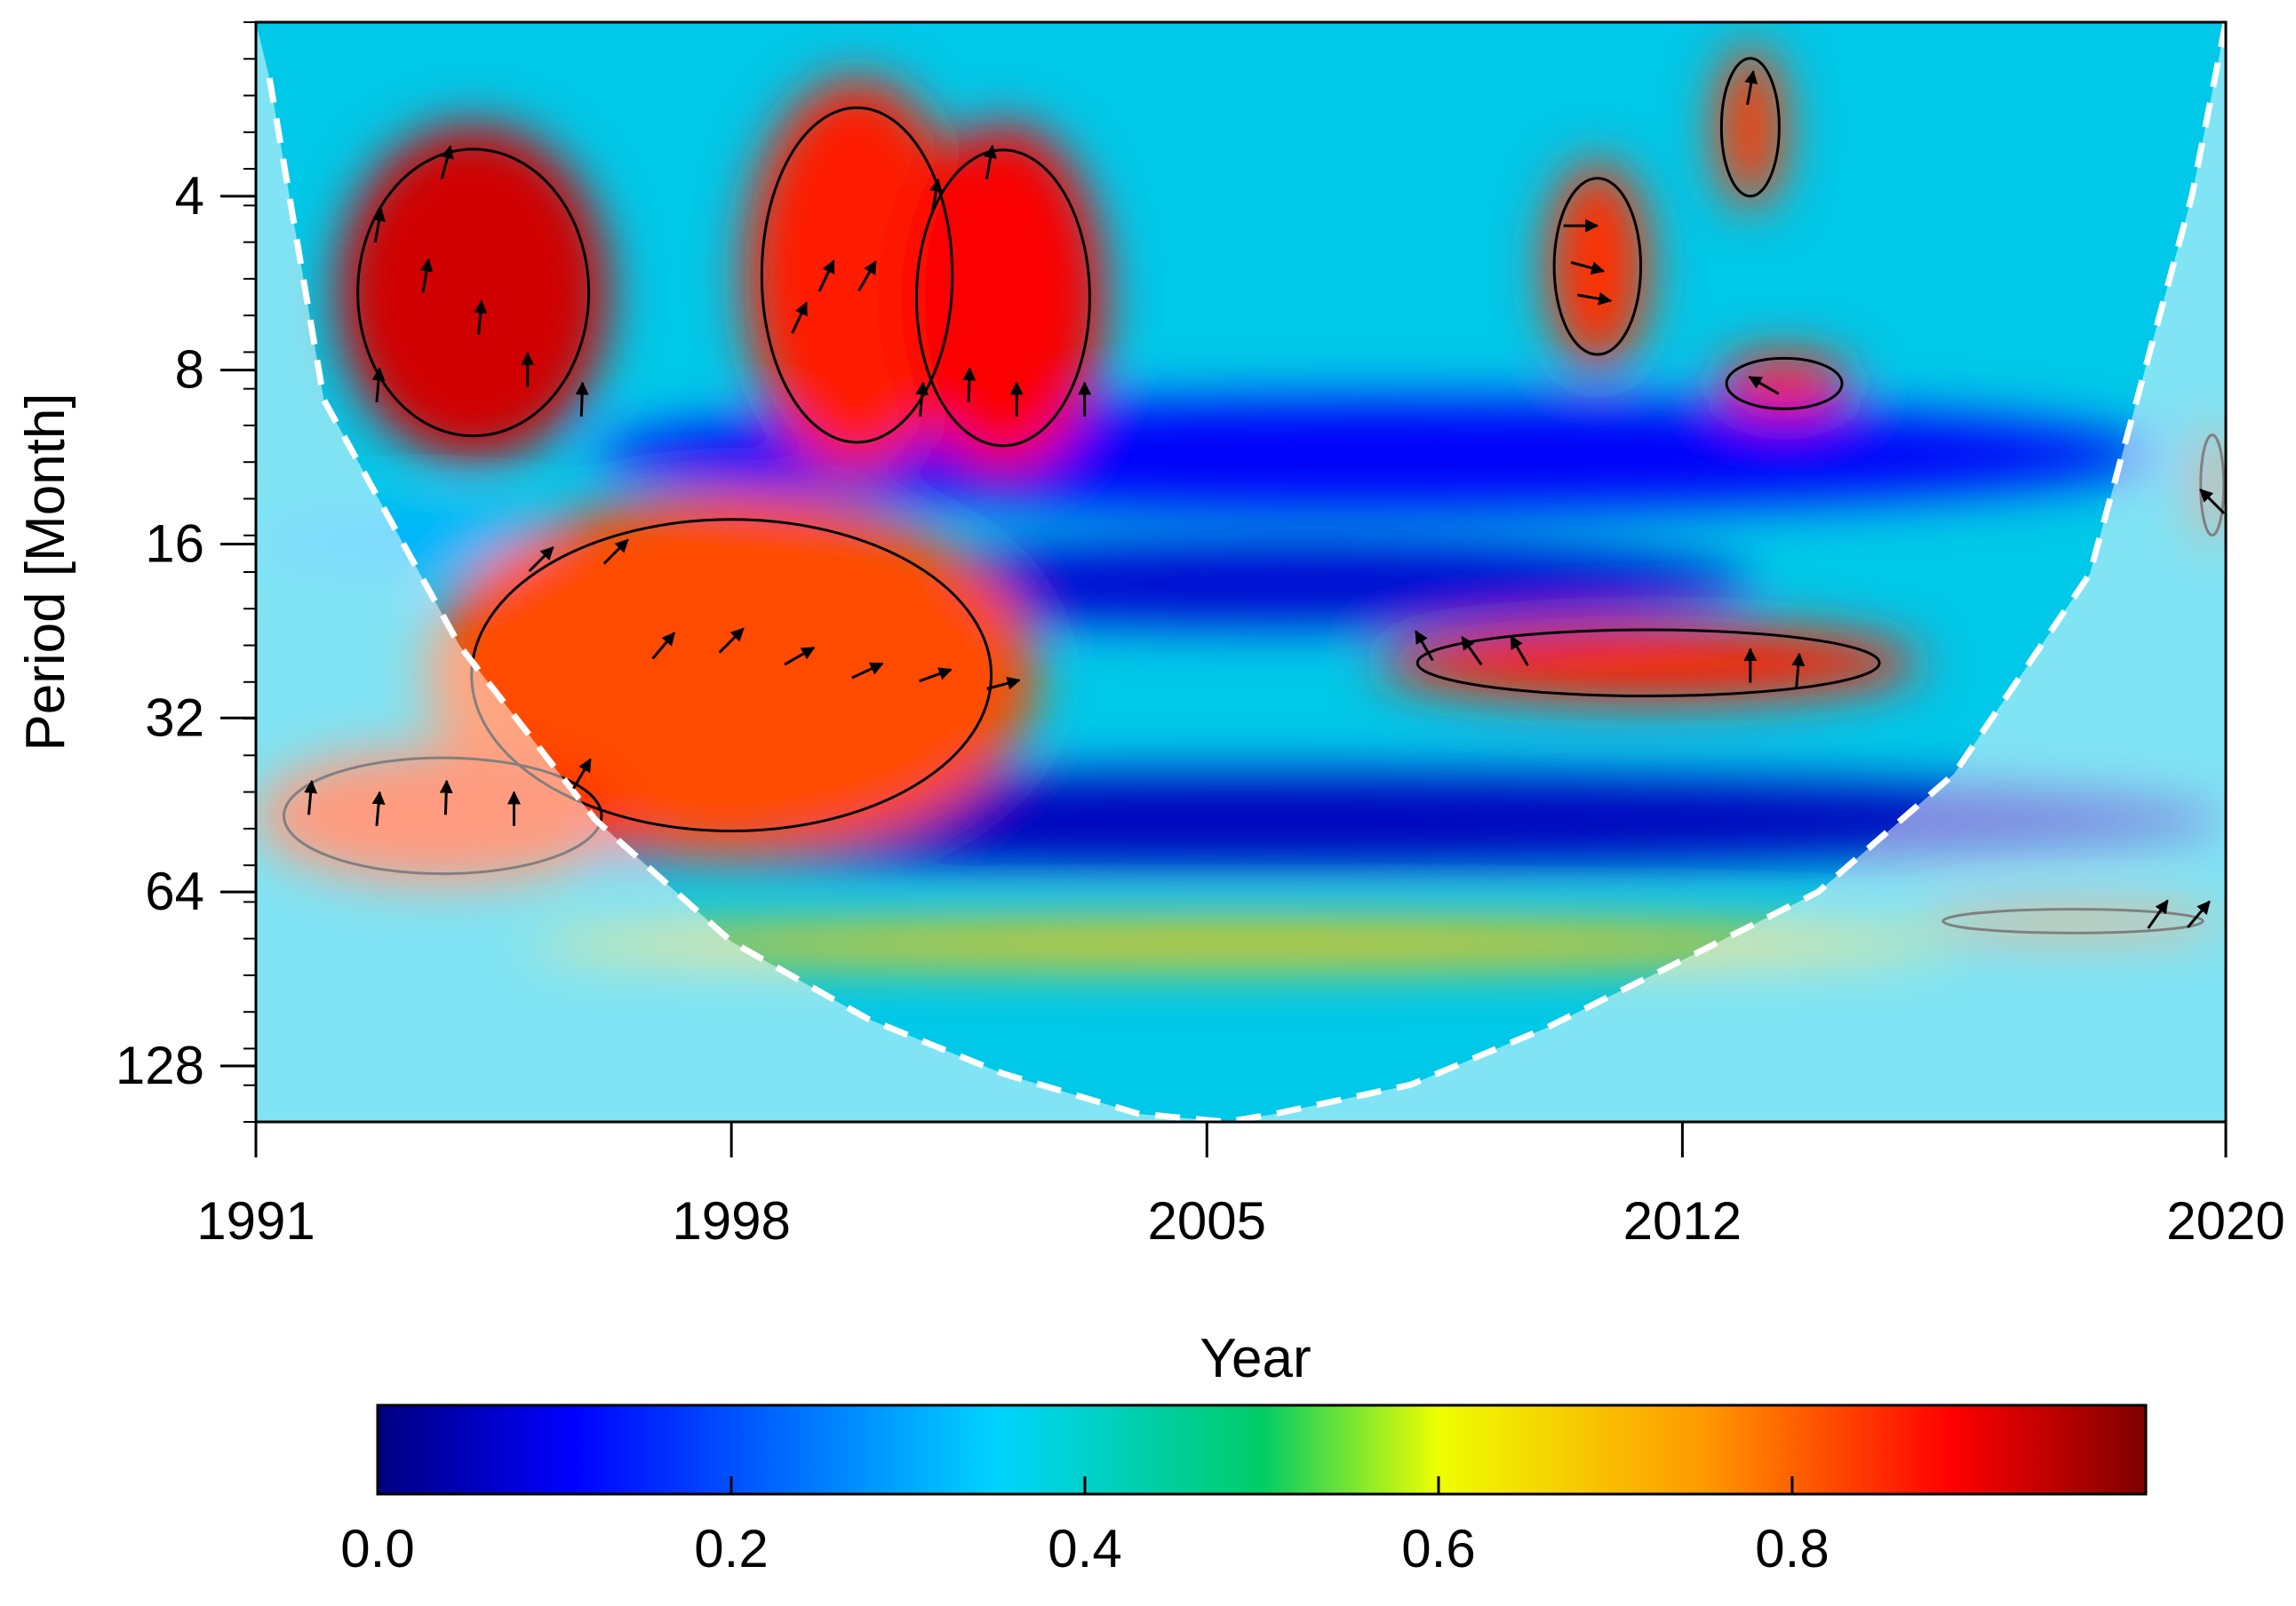 The width and height of the screenshot is (2296, 1606). What do you see at coordinates (175, 892) in the screenshot?
I see `y-tick-label-64: 64` at bounding box center [175, 892].